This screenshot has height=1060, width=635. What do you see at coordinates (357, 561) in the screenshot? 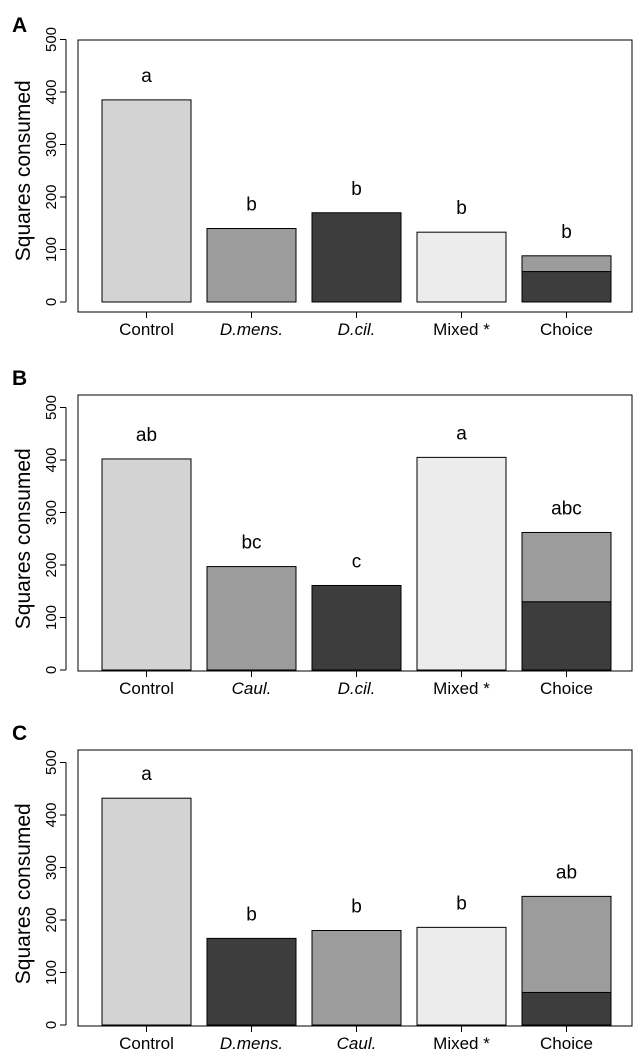
I see `significance-label: c` at bounding box center [357, 561].